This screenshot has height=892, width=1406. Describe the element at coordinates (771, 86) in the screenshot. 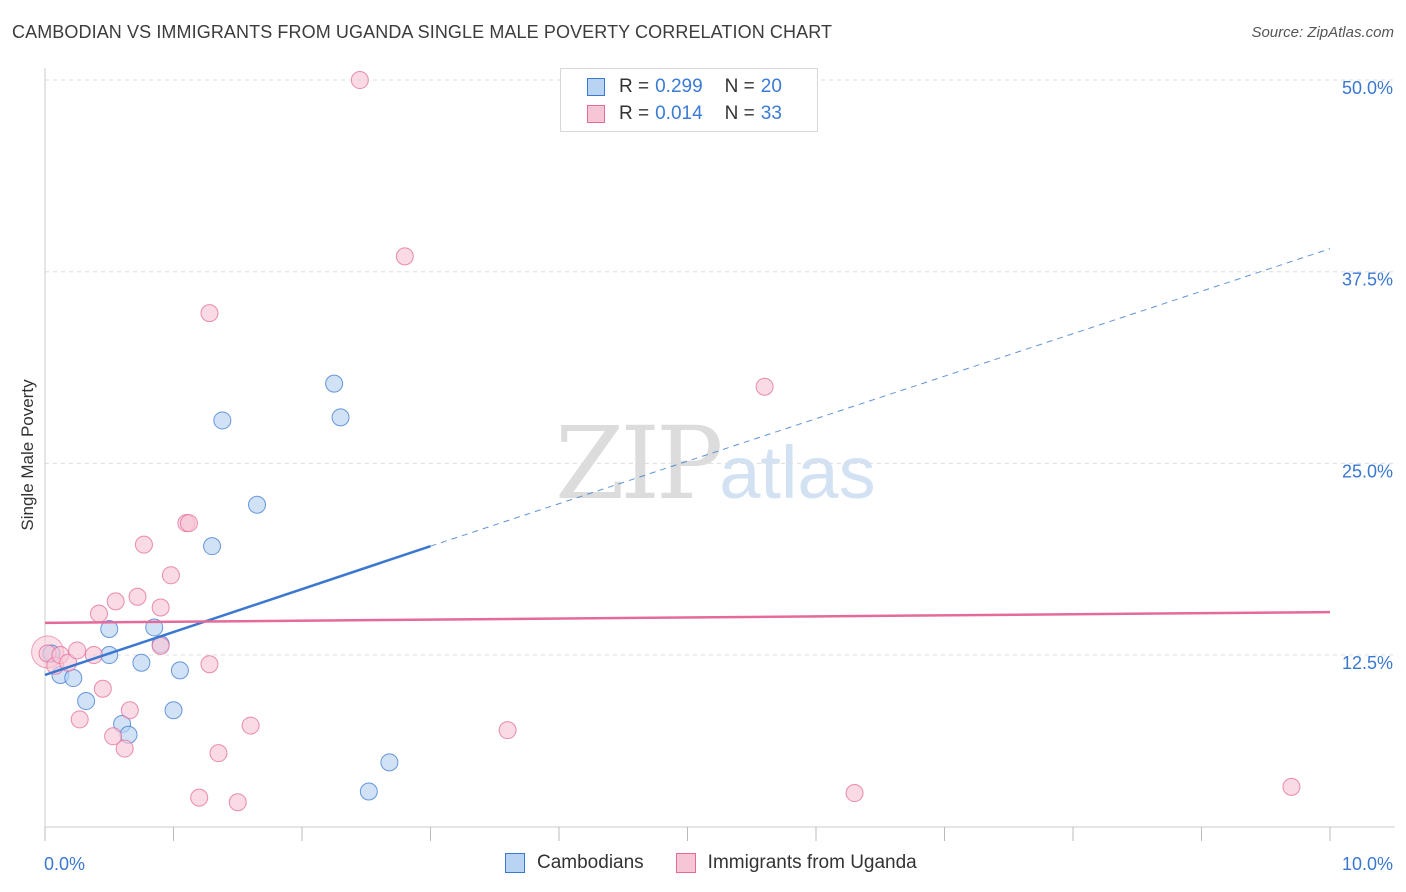

I see `legend-n-value: 20` at that location.